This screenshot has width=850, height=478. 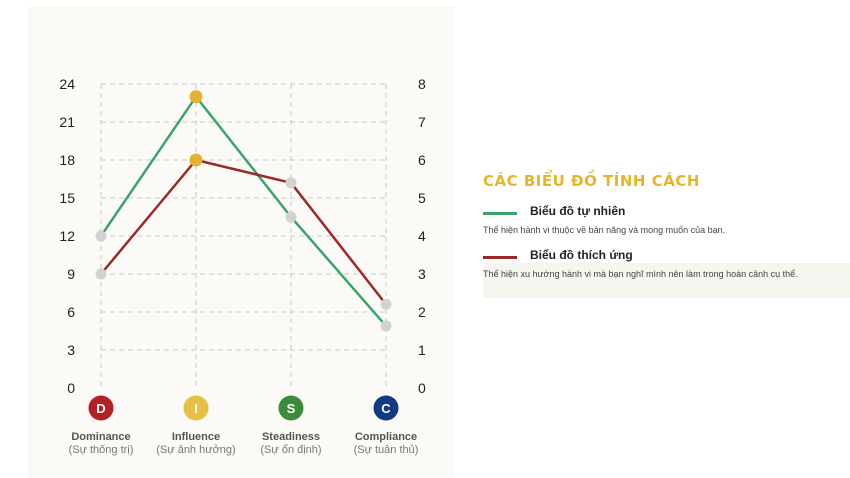 I want to click on y-tick-left: 18, so click(x=67, y=160).